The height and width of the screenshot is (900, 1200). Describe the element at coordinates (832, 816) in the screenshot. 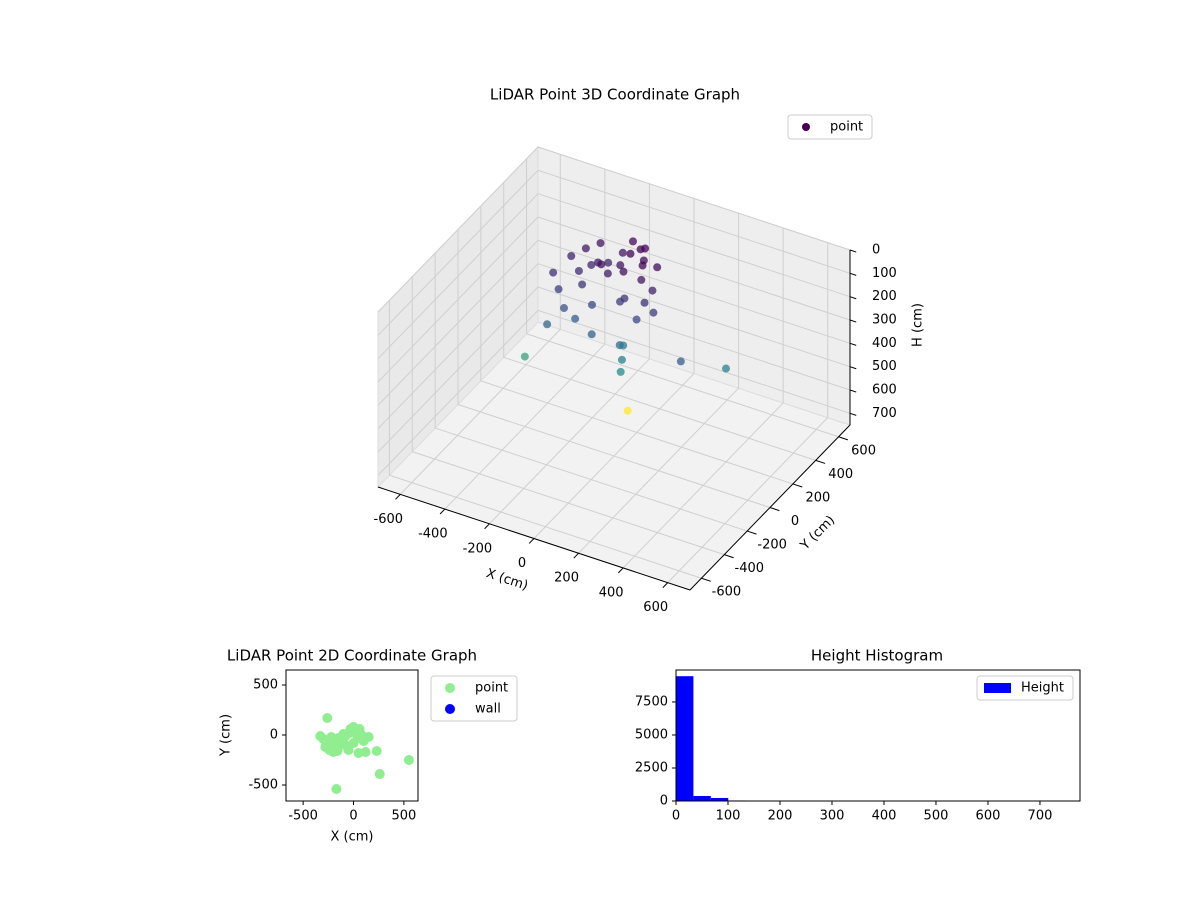

I see `x-tick-label: 300` at that location.